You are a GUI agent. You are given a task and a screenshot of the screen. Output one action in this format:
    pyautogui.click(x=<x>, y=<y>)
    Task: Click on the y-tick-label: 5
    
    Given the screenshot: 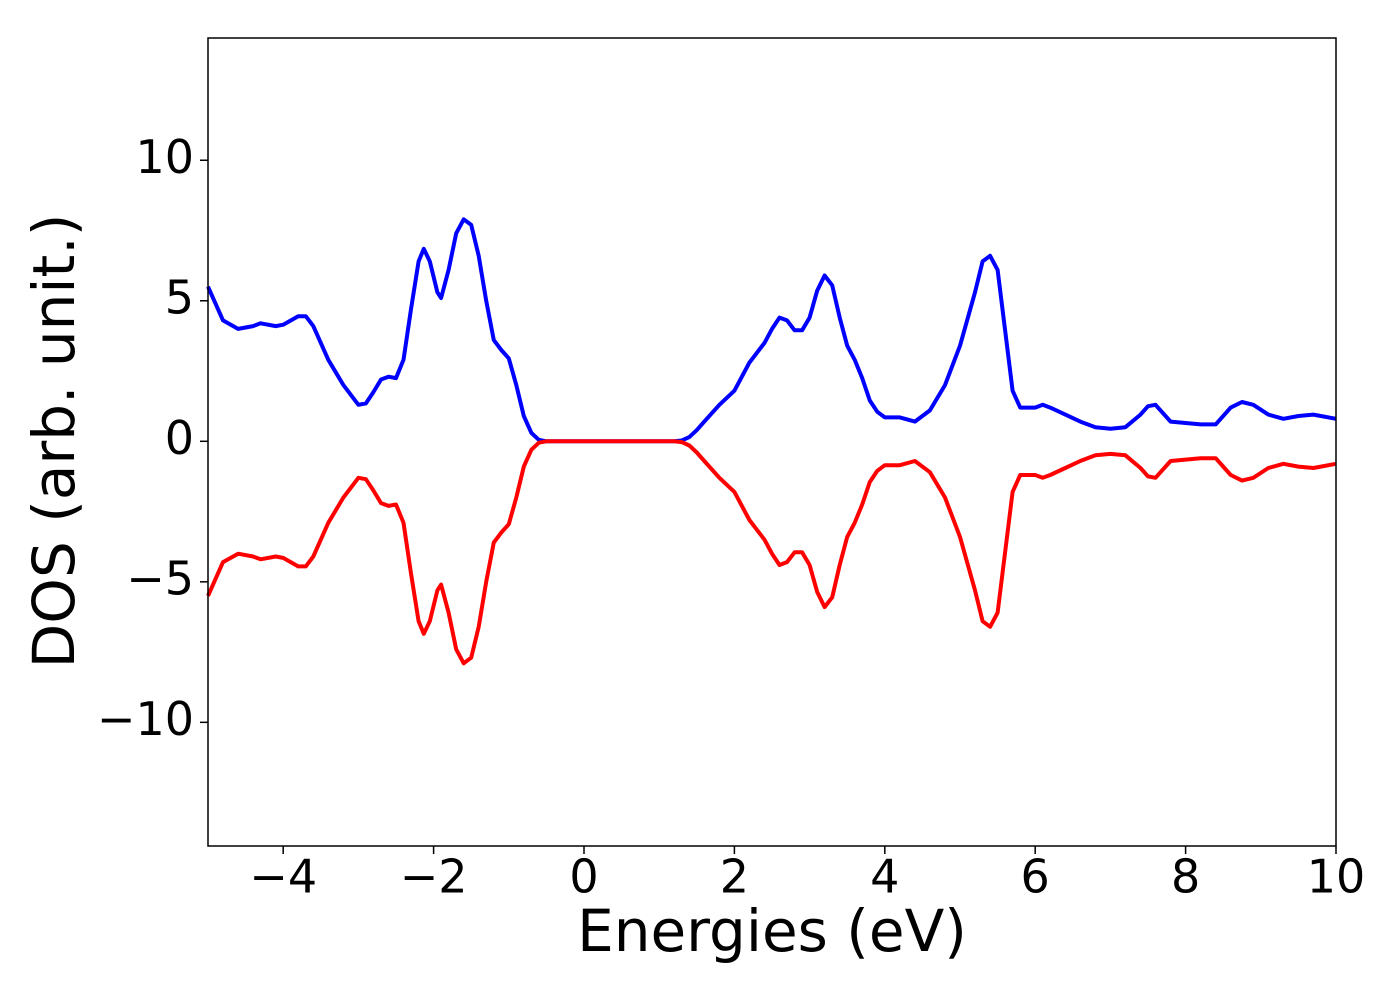 What is the action you would take?
    pyautogui.click(x=179, y=297)
    